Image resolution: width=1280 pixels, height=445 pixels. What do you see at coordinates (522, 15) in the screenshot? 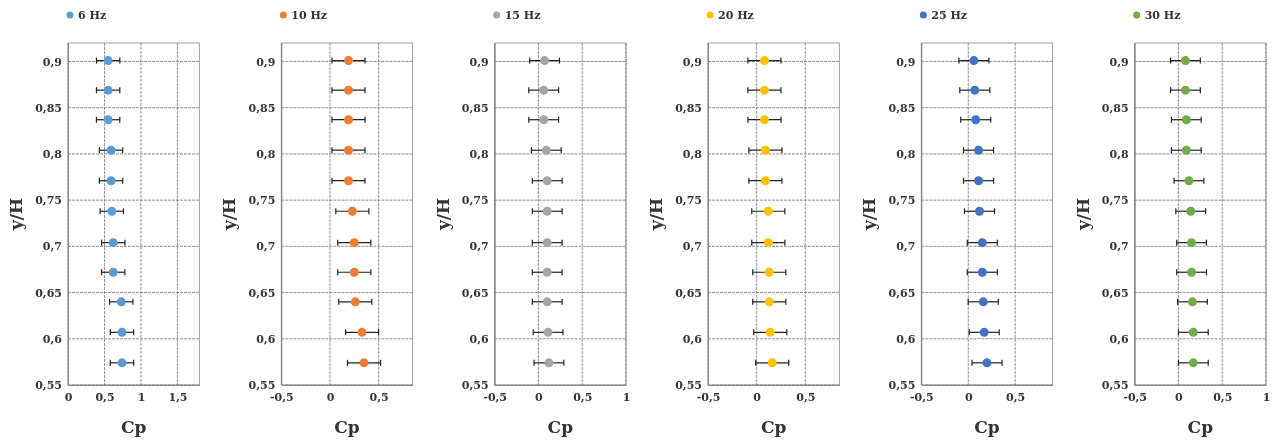
I see `legend-label: 15 Hz` at bounding box center [522, 15].